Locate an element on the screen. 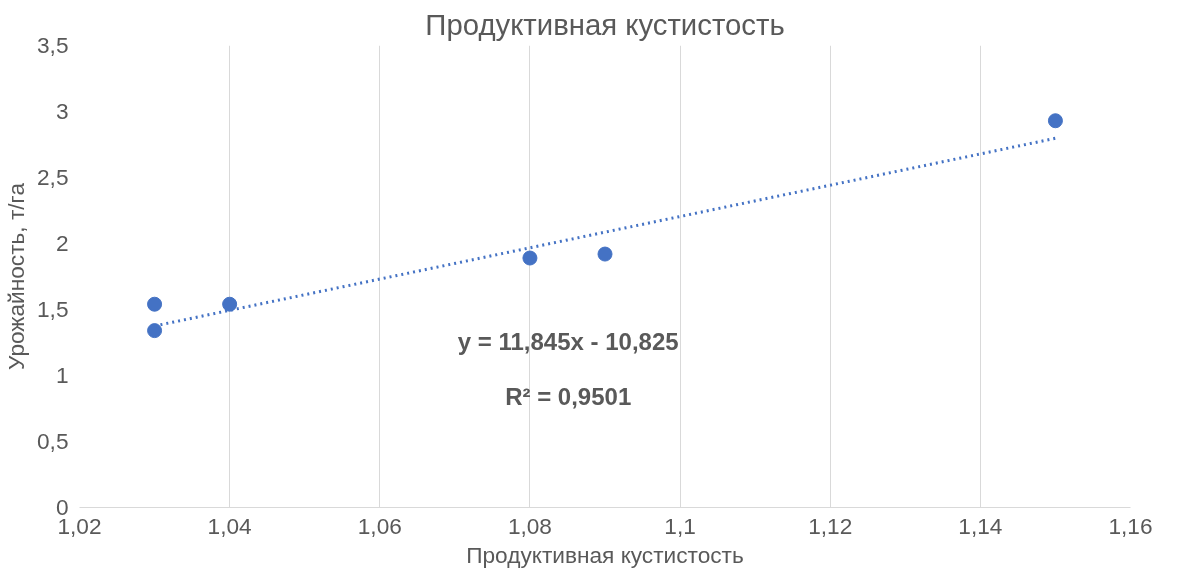  annotation: R² = 0,9501 is located at coordinates (568, 397).